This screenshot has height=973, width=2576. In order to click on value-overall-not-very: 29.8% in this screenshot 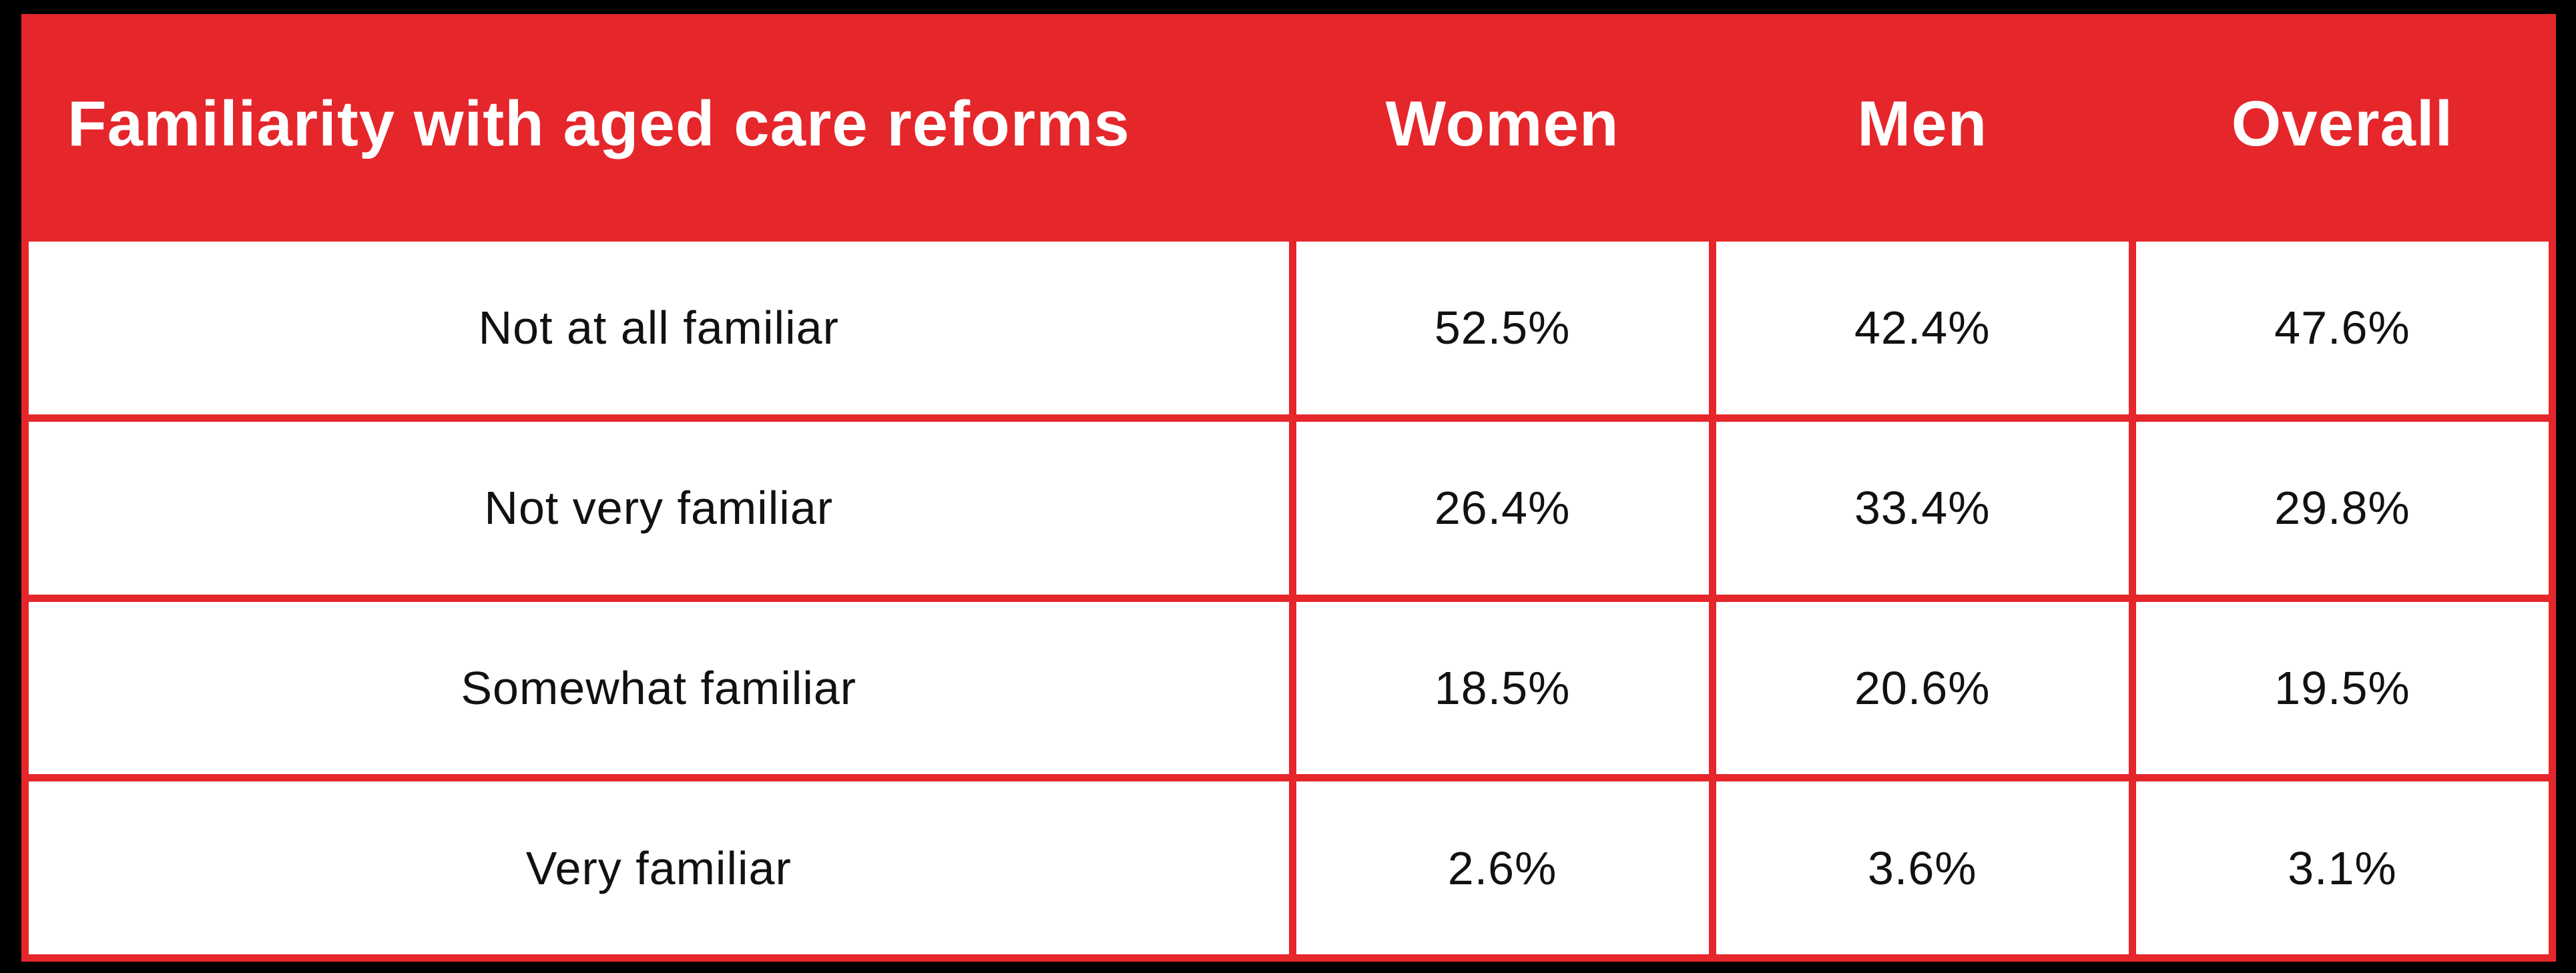, I will do `click(2342, 508)`.